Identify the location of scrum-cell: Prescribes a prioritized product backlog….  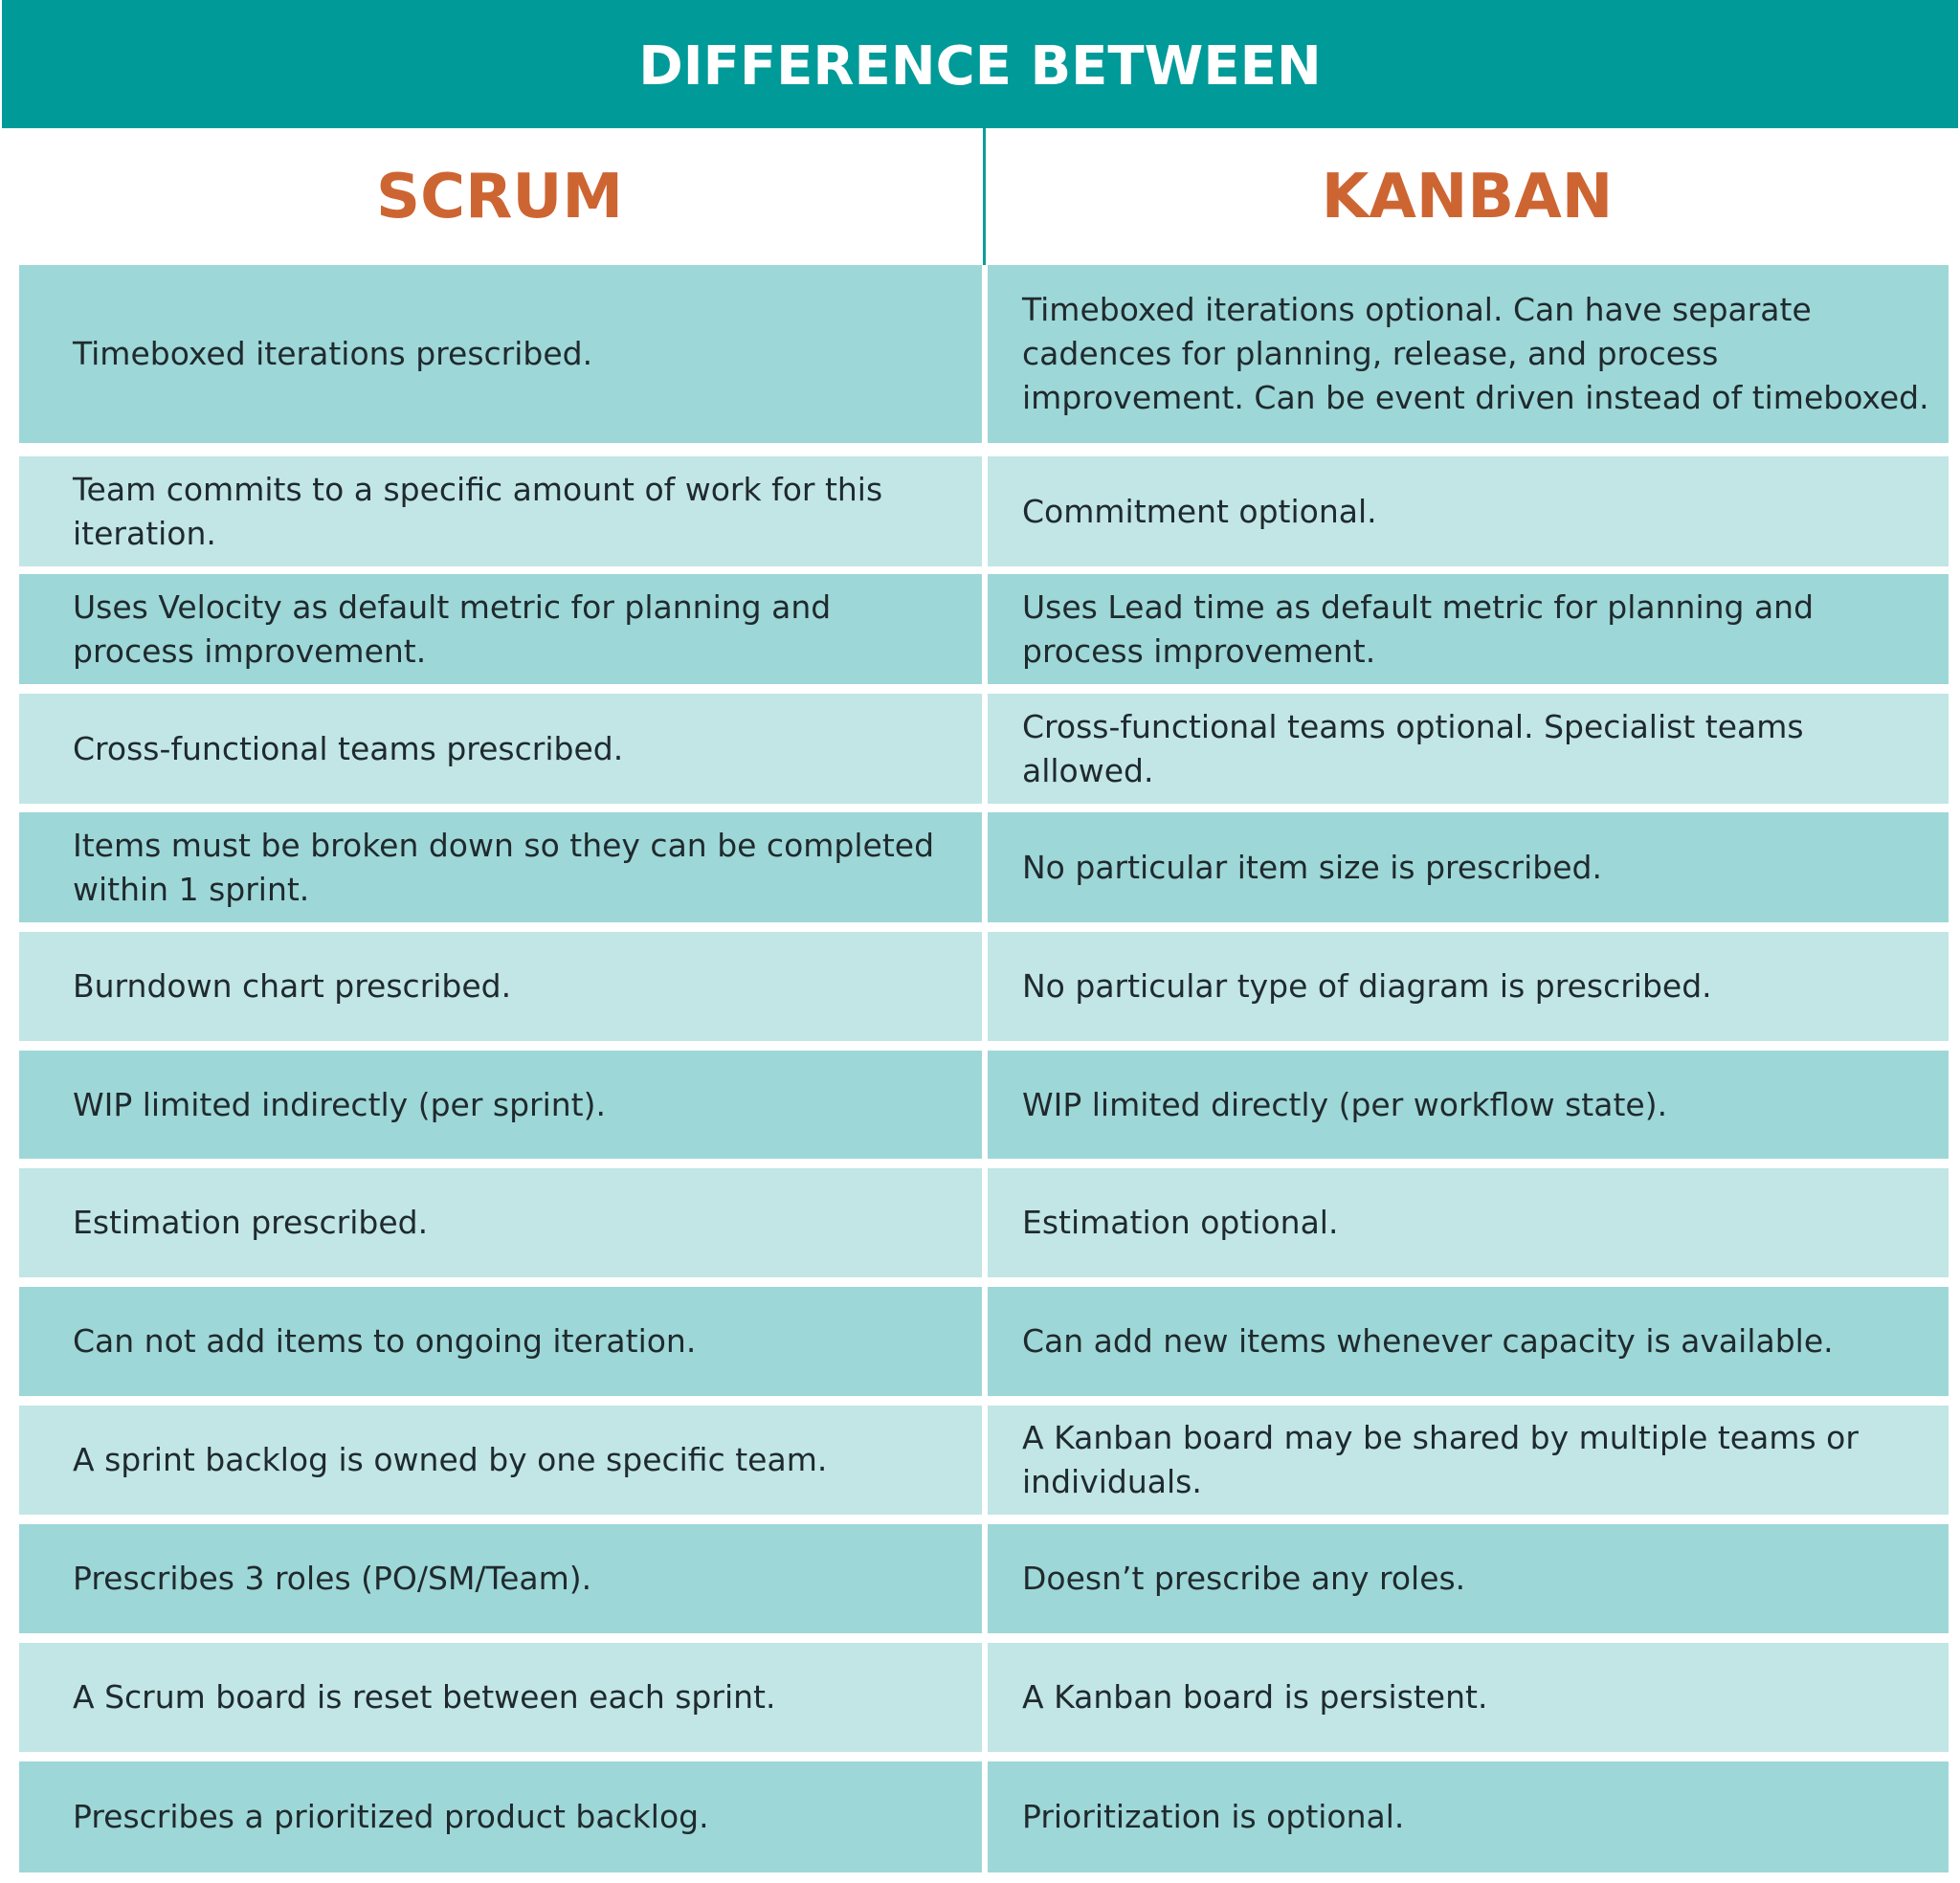
(501, 1816).